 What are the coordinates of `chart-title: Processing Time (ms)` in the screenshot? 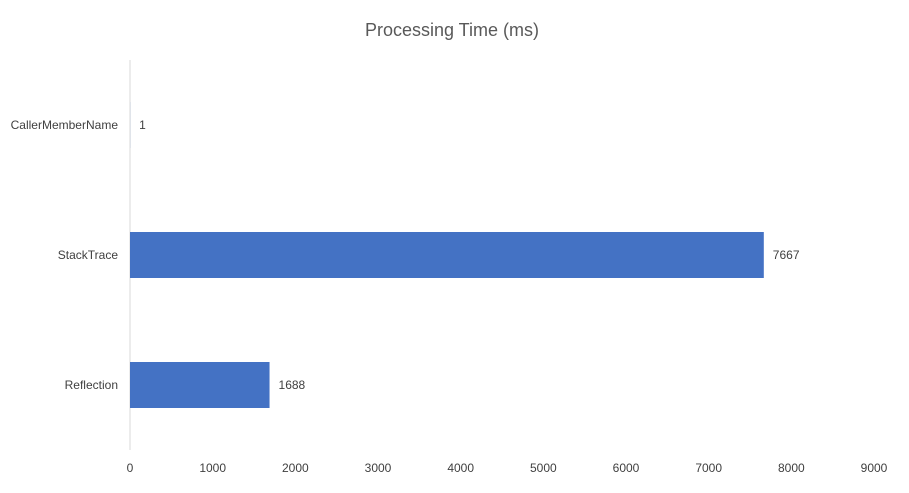 It's located at (452, 30).